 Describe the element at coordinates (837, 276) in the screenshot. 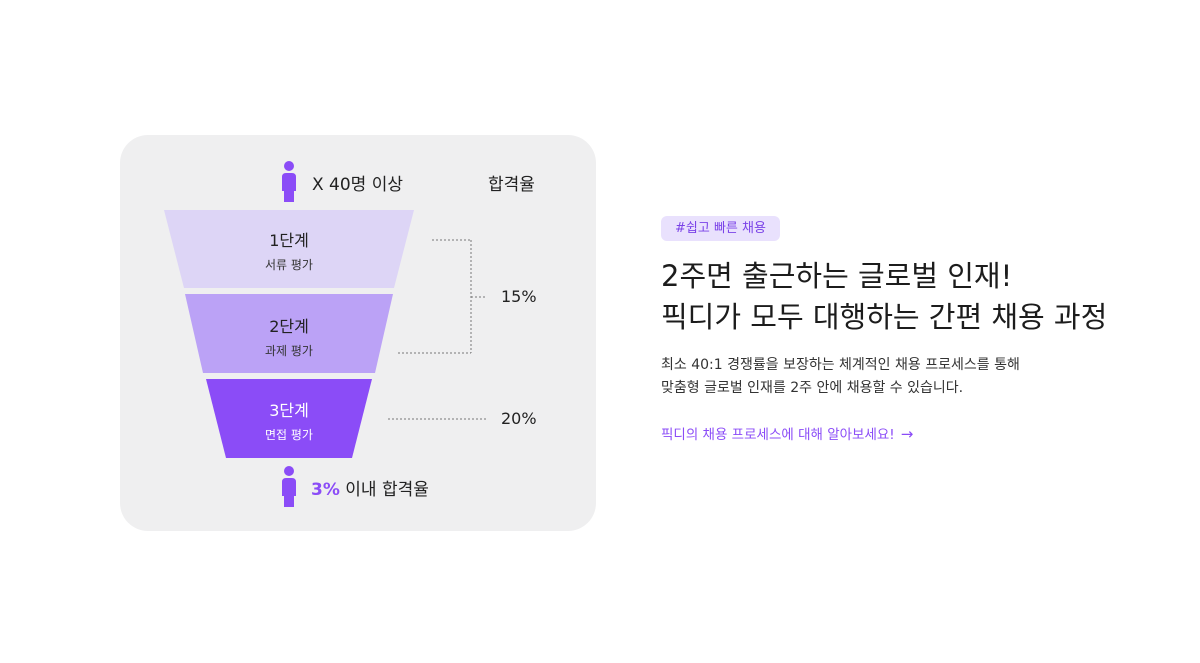

I see `headline-line-1: 2주면 출근하는 글로벌 인재!` at that location.